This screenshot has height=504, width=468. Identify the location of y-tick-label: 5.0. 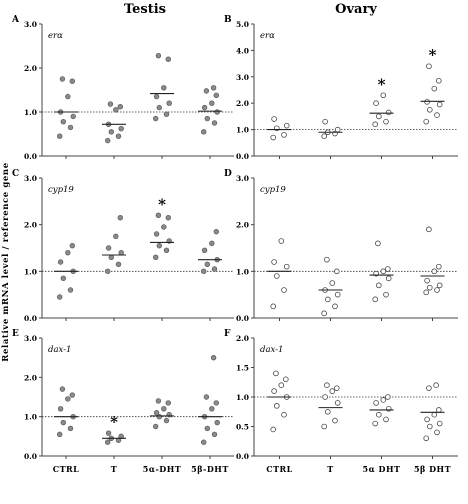
(242, 24).